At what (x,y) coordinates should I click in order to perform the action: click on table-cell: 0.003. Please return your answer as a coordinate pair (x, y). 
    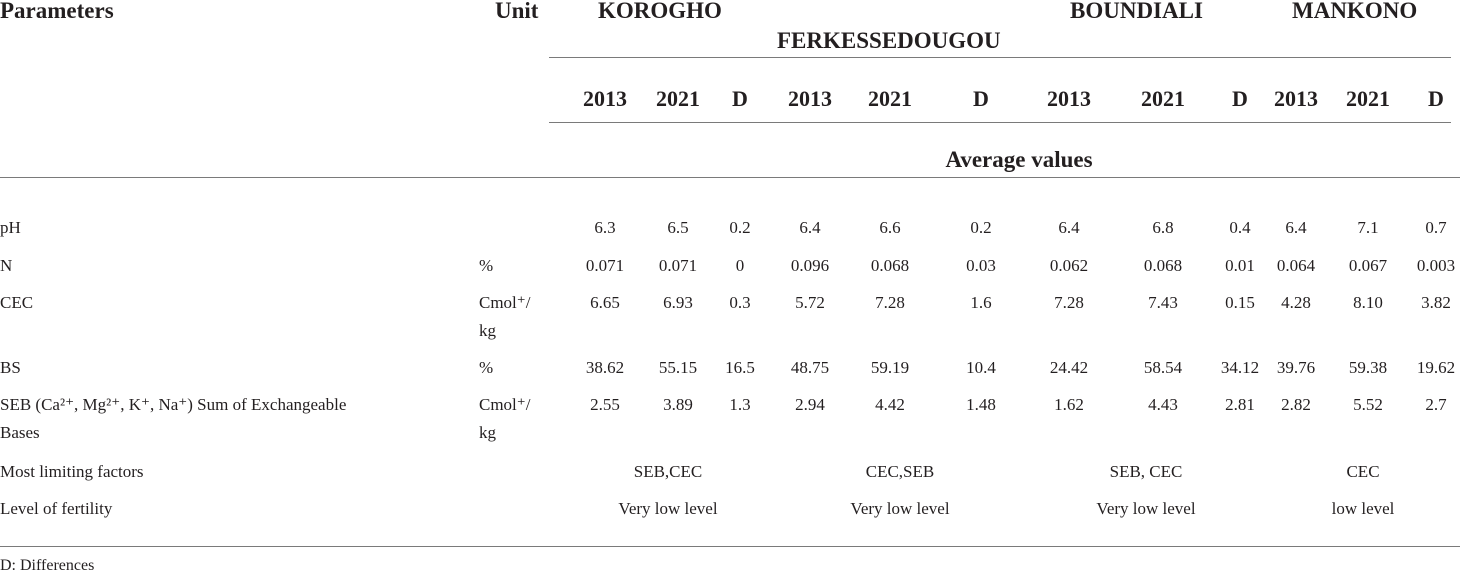
    Looking at the image, I should click on (1436, 265).